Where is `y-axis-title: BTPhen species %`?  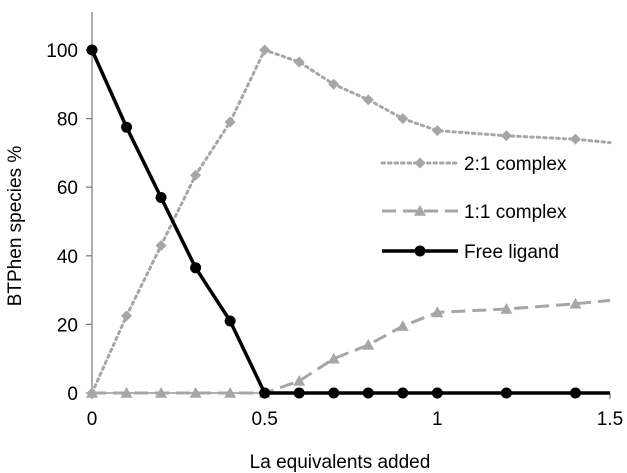
y-axis-title: BTPhen species % is located at coordinates (15, 226).